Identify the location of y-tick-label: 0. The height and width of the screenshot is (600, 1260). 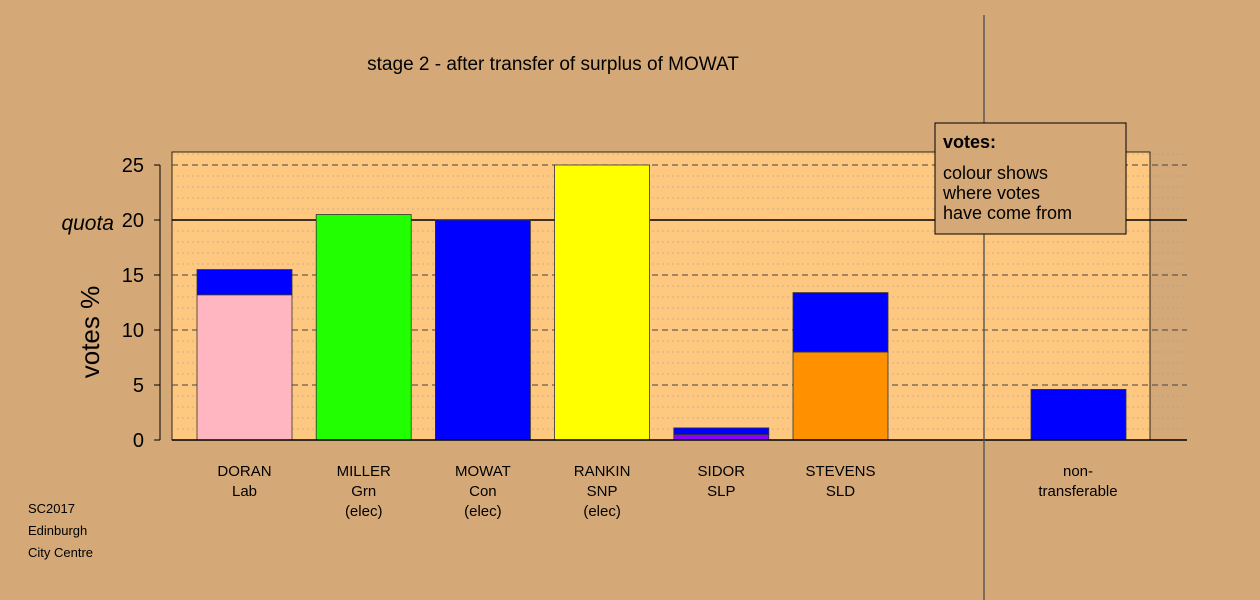
(138, 441).